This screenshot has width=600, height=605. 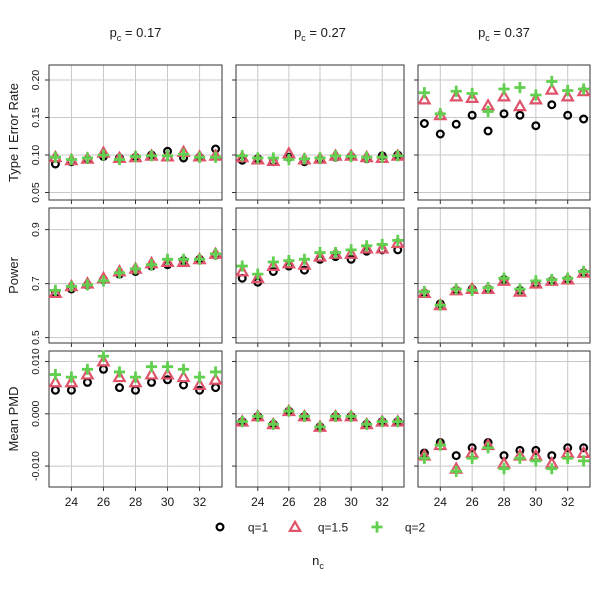 What do you see at coordinates (502, 420) in the screenshot?
I see `panel-r2-c2` at bounding box center [502, 420].